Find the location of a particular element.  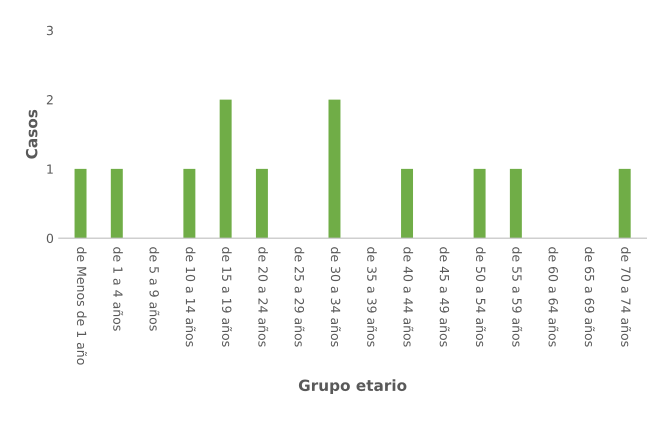

x-tick-label: de 70 a 74 años is located at coordinates (626, 297).